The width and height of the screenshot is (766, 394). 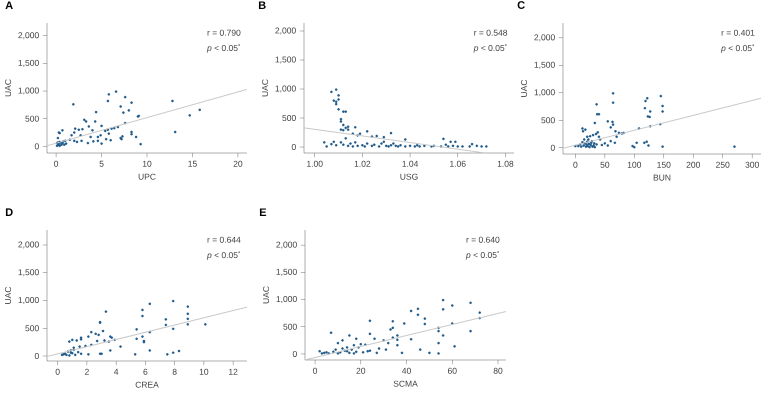 I want to click on x-axis-title: USG, so click(x=409, y=177).